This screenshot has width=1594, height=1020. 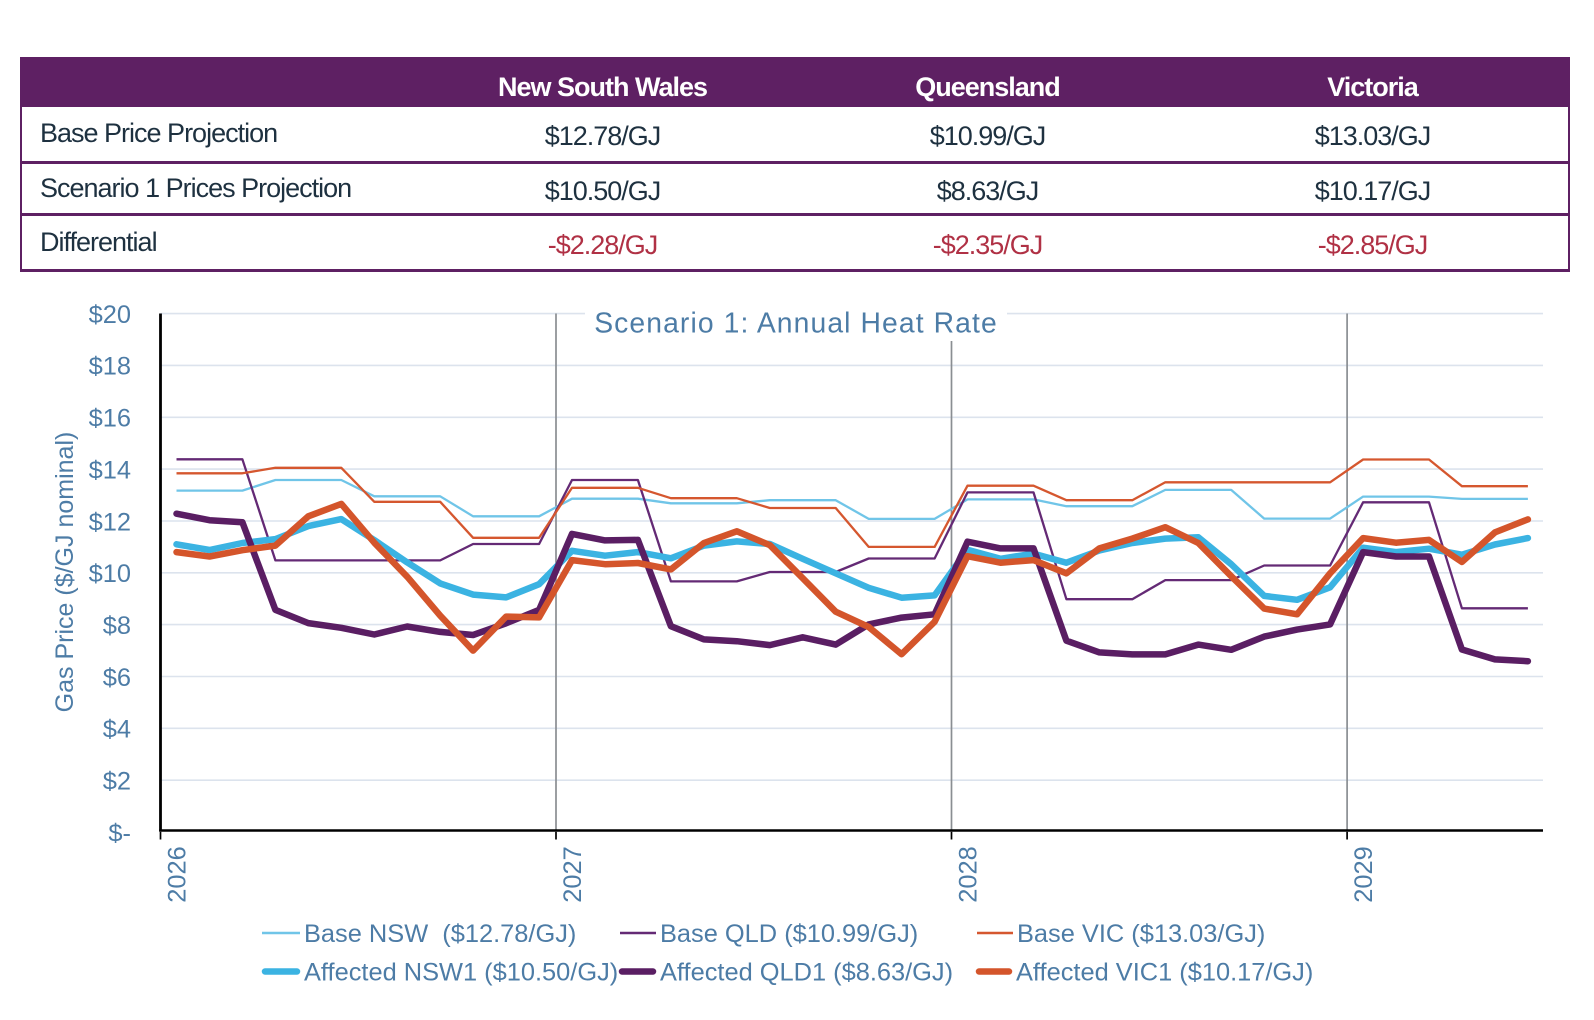 I want to click on svg-text: $20, so click(x=110, y=315).